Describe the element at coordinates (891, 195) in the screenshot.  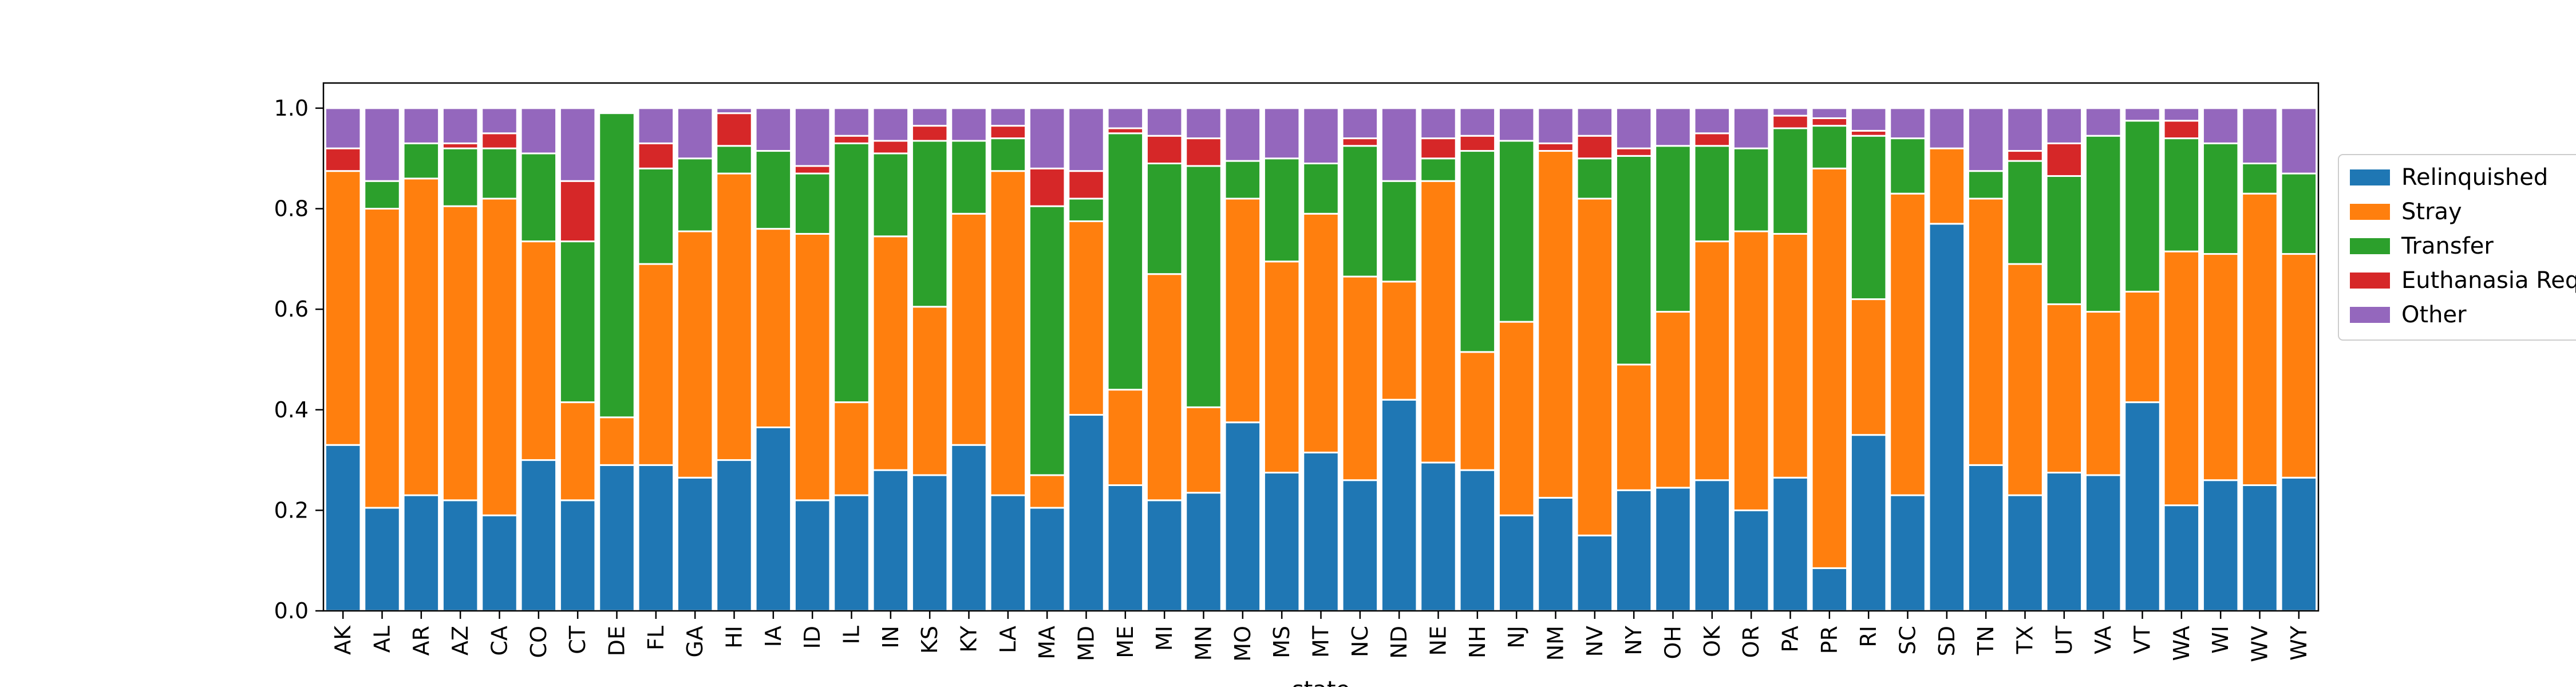
I see `bar-IN-transfer` at that location.